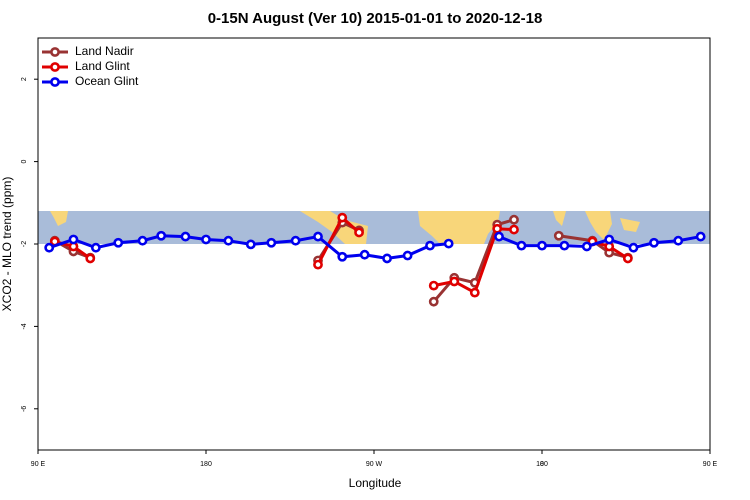 This screenshot has height=500, width=750. I want to click on legend-label: Land Glint, so click(102, 66).